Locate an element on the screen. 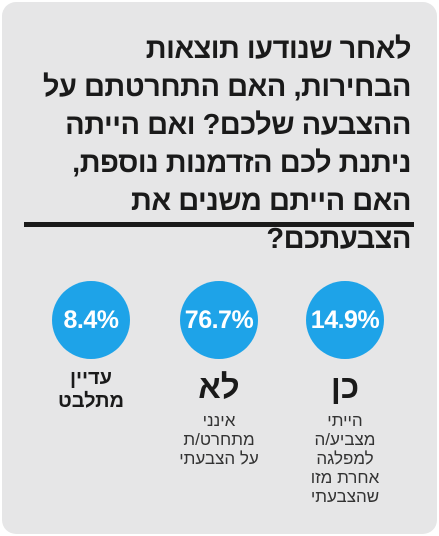  percentage-circle: 8.4% is located at coordinates (91, 320).